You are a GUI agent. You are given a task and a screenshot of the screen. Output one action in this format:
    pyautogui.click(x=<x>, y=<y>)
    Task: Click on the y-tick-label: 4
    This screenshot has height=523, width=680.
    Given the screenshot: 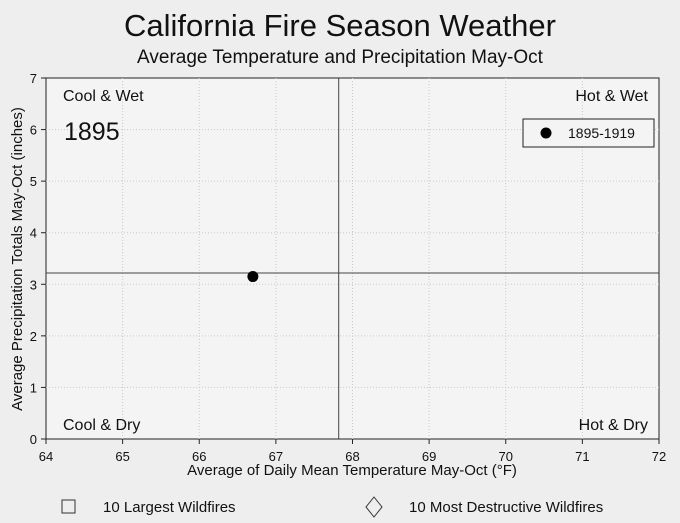 What is the action you would take?
    pyautogui.click(x=33, y=233)
    